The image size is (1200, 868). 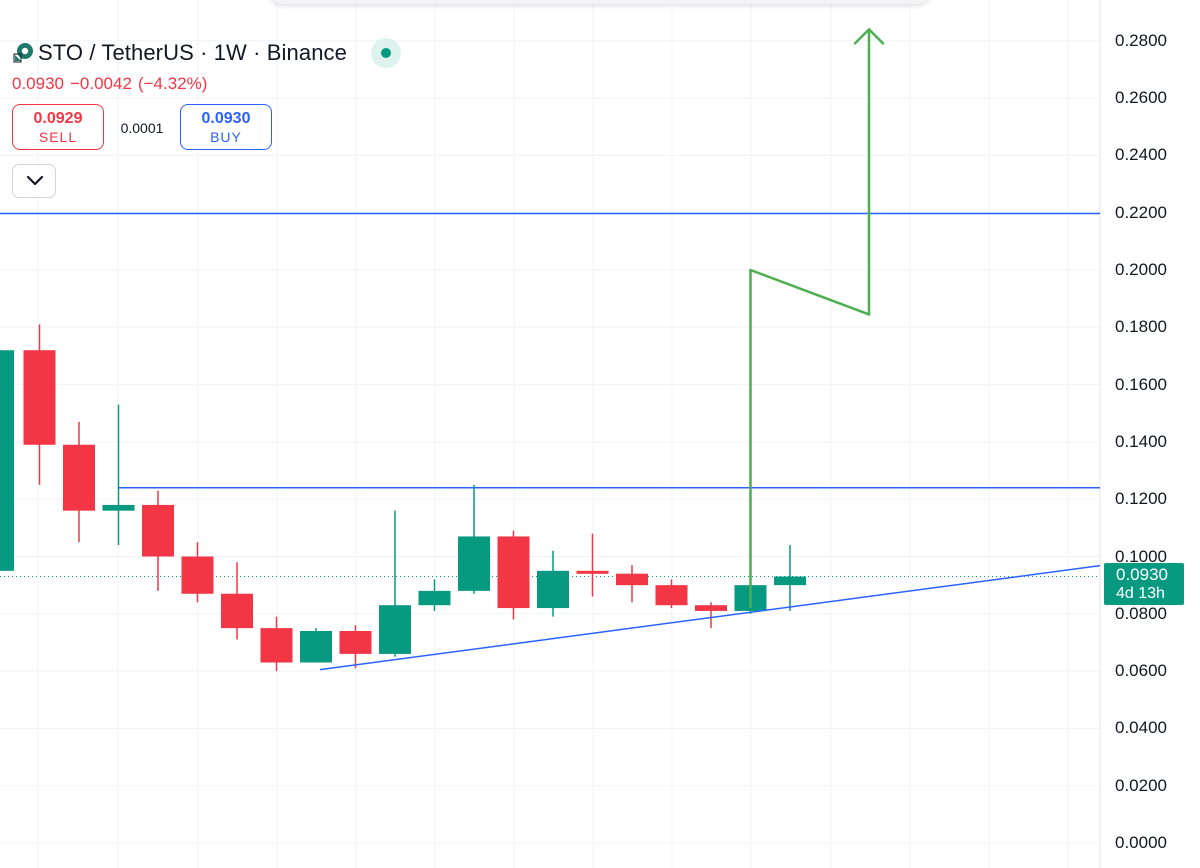 I want to click on sell-button: 0.0929 SELL, so click(x=58, y=127).